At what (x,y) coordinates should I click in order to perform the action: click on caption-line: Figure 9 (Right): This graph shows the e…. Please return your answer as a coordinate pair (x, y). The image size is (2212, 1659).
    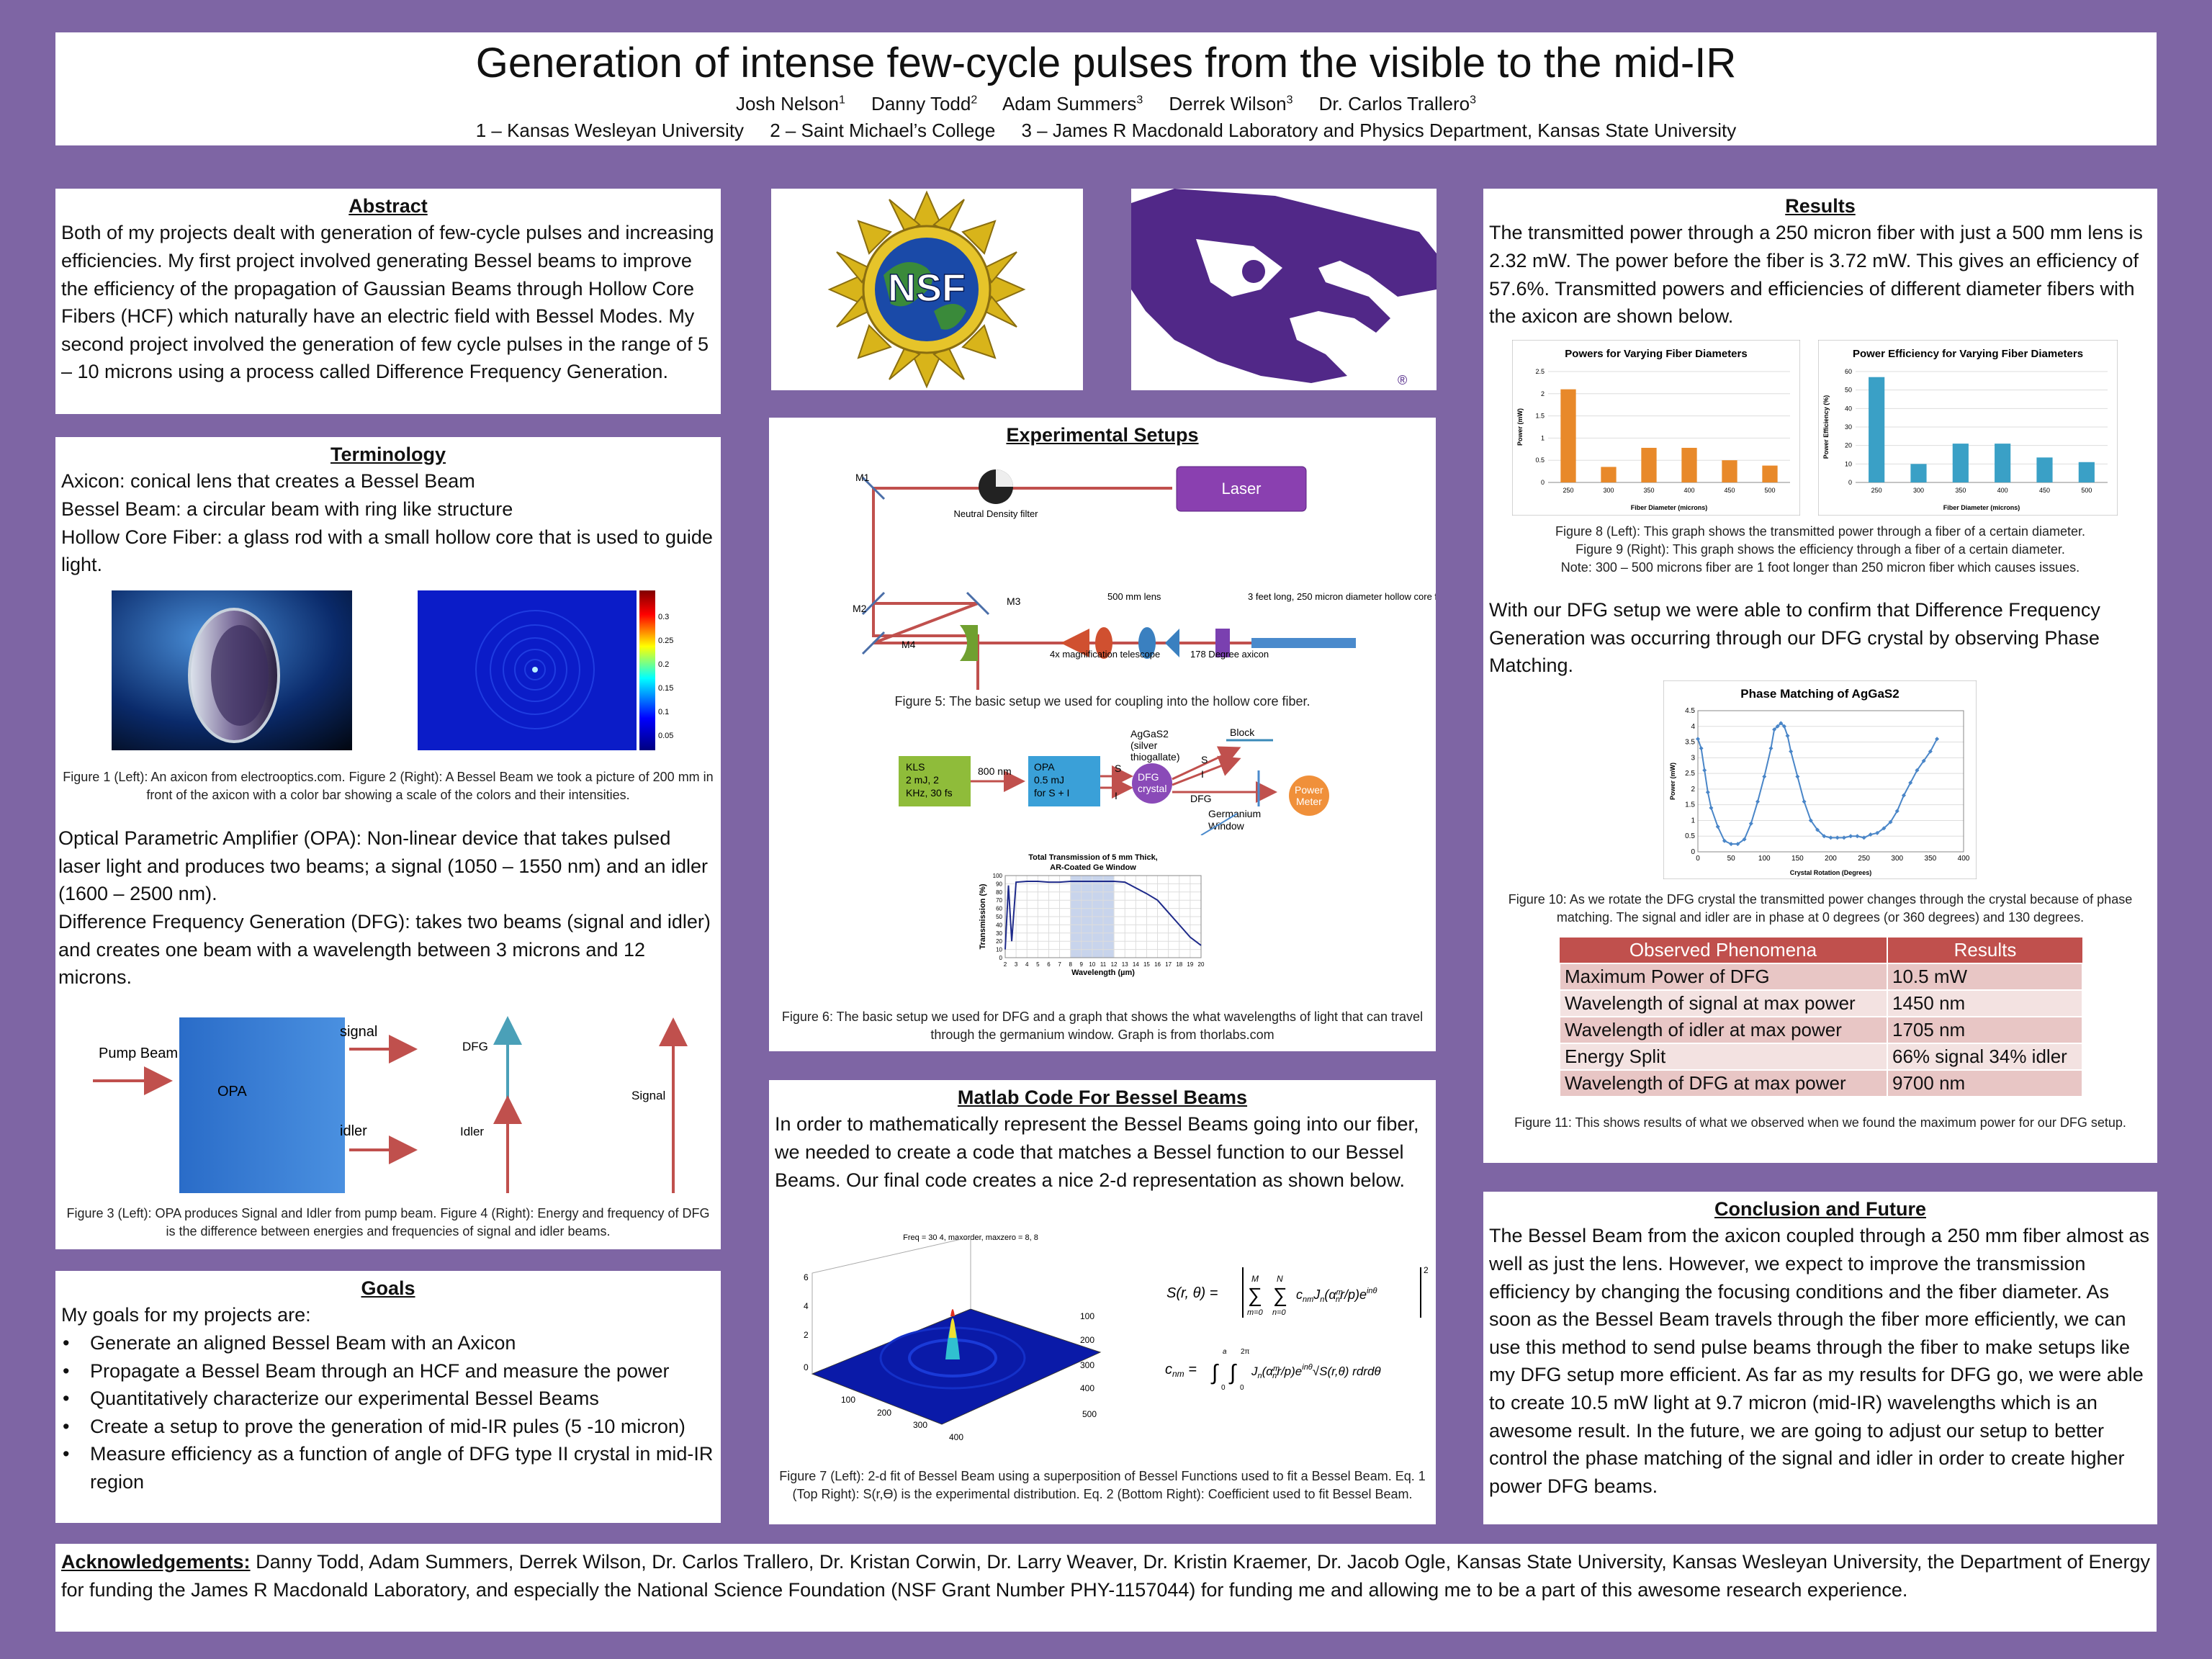
    Looking at the image, I should click on (1820, 549).